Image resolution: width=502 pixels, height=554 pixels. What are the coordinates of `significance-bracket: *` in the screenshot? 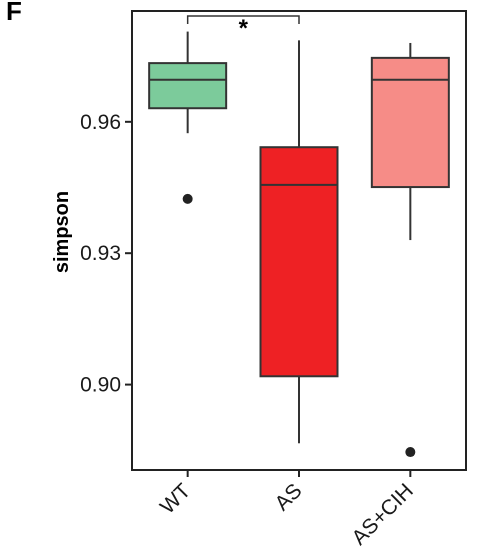 It's located at (243, 28).